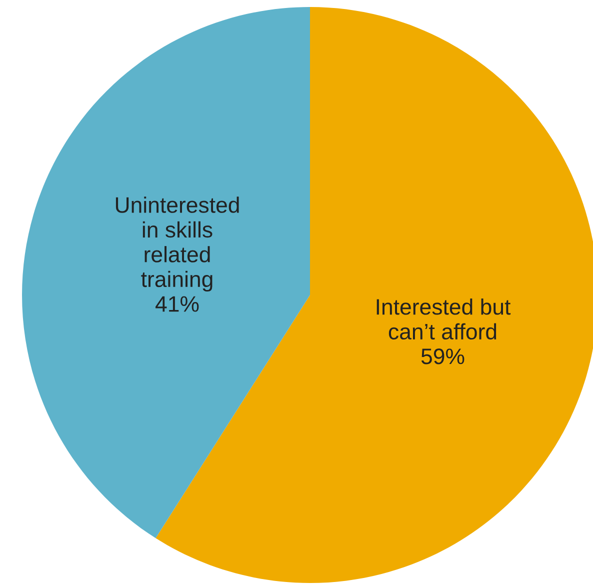 Image resolution: width=593 pixels, height=587 pixels. I want to click on slice-label: Interested but can’t afford, so click(443, 319).